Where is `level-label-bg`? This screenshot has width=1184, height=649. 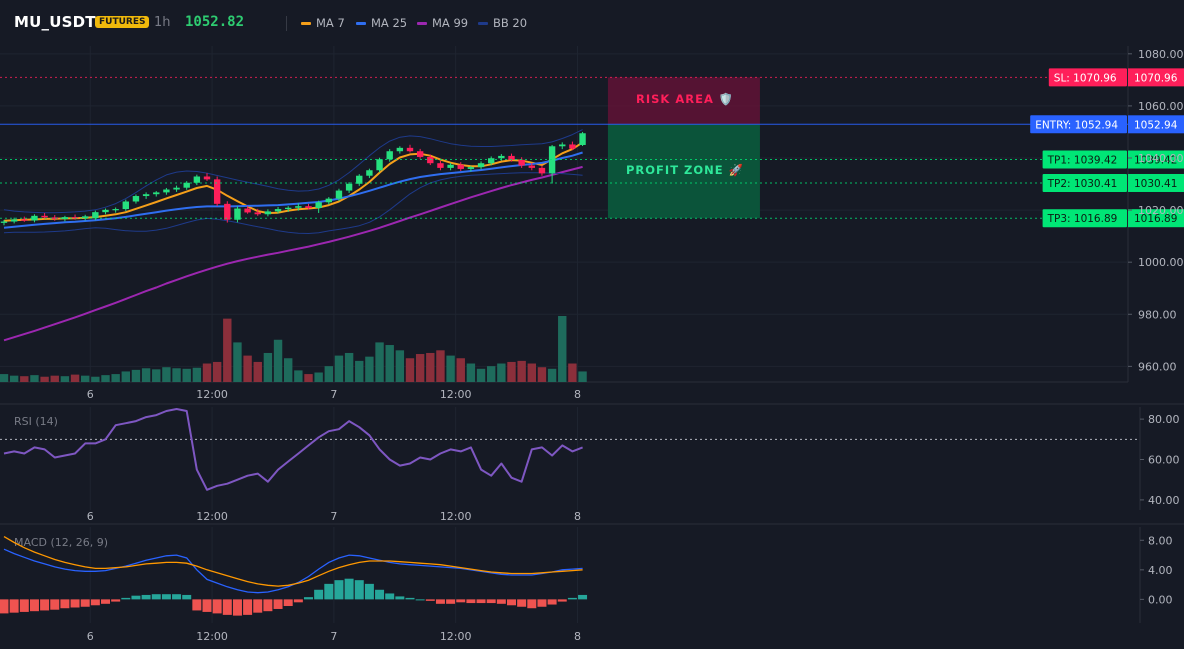 level-label-bg is located at coordinates (1084, 218).